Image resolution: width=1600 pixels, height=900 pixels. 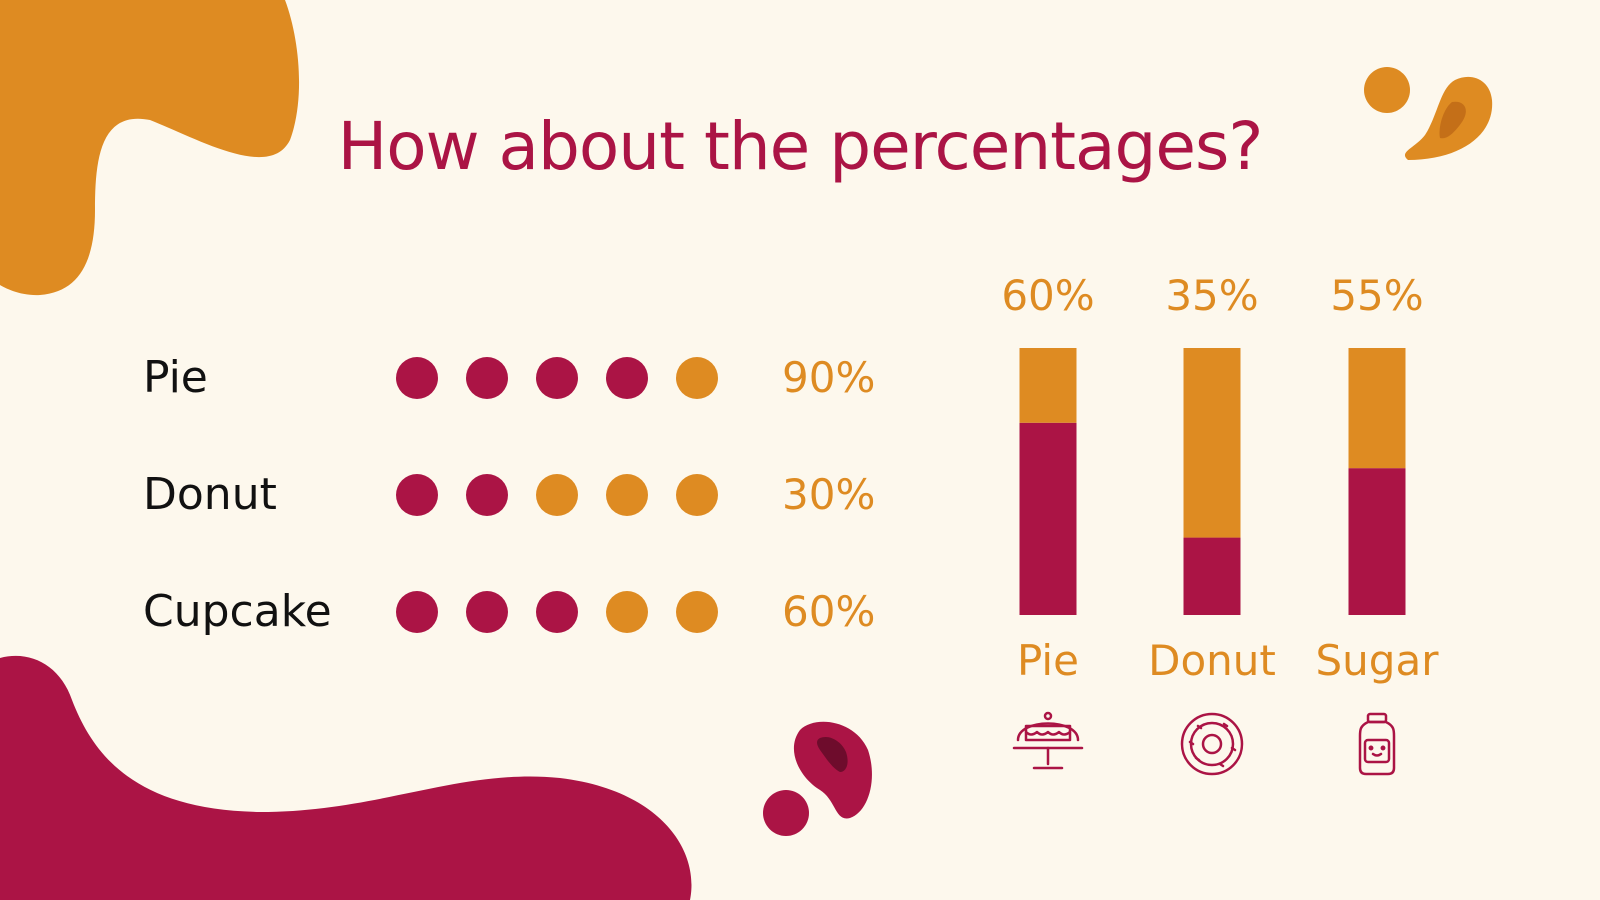 I want to click on dot-row: Donut 30%, so click(x=460, y=495).